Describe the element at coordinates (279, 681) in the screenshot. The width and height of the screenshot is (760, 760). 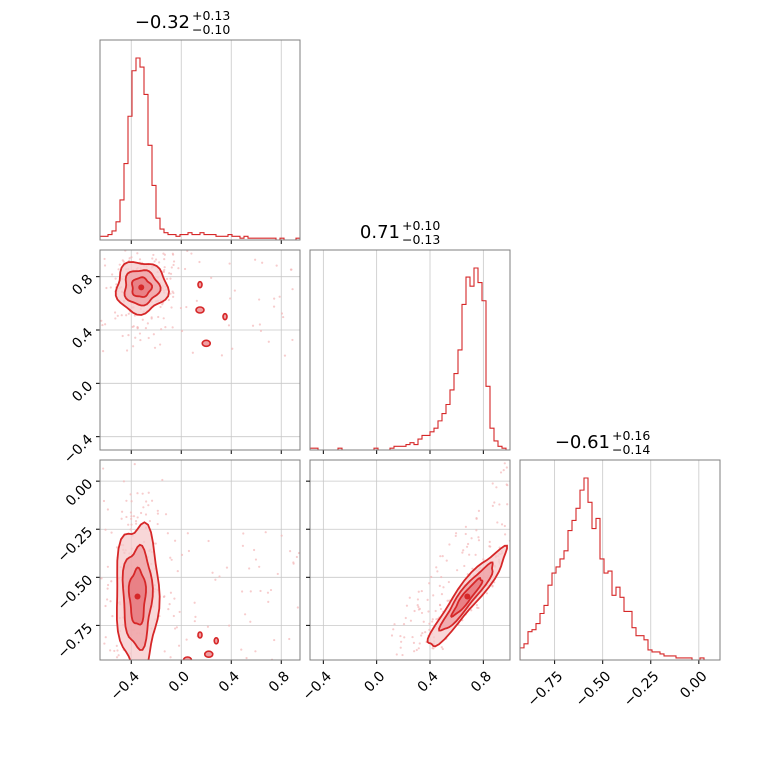
I see `x-tick-label-0: 0.8` at that location.